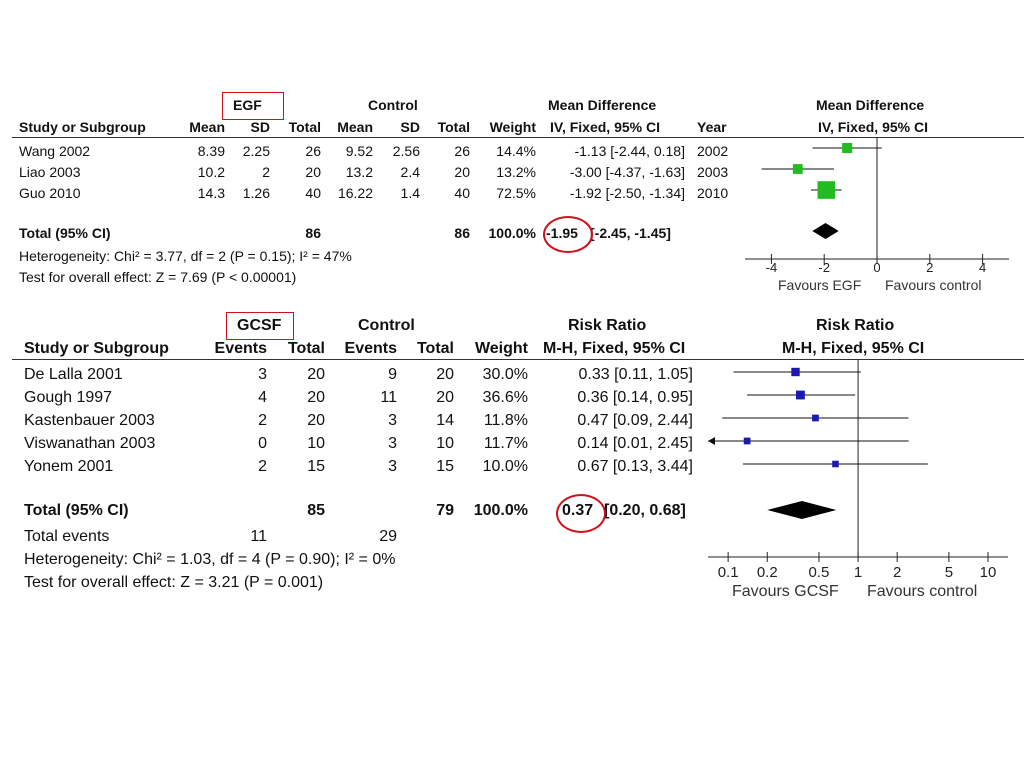  I want to click on gcsf-col-weight: Weight, so click(501, 348).